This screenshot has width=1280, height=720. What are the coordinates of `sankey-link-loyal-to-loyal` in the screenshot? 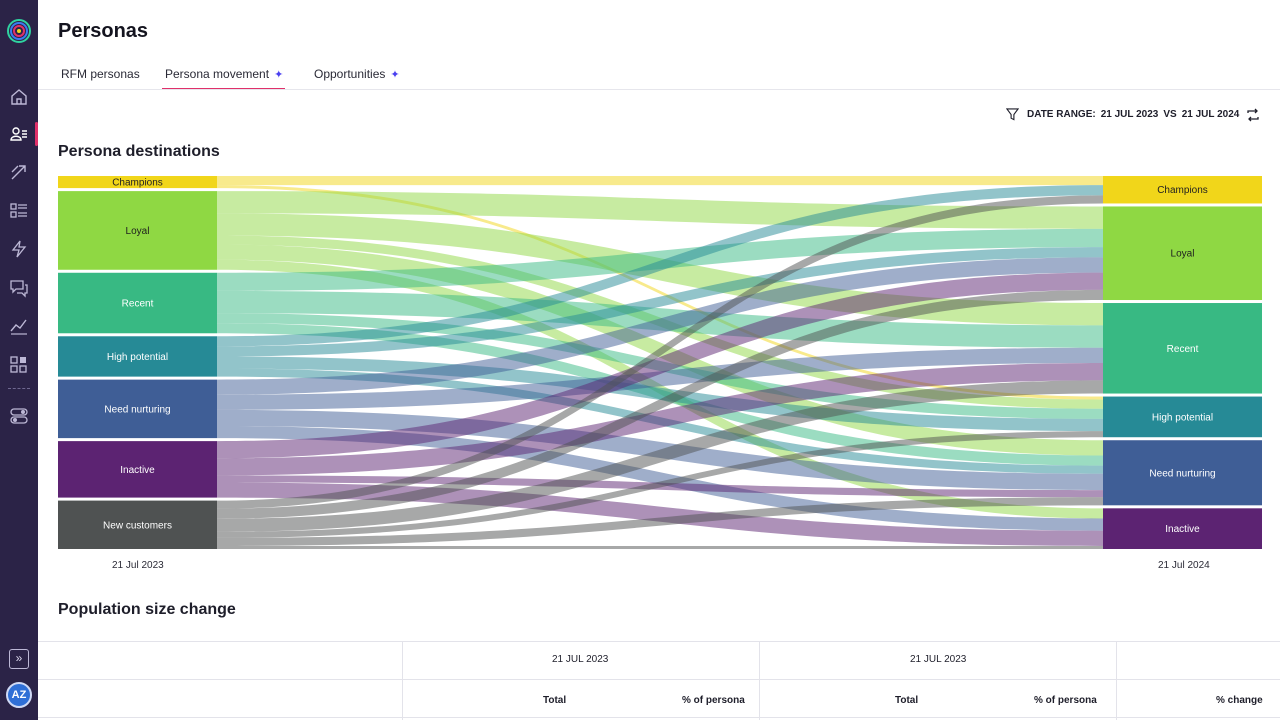 It's located at (660, 210).